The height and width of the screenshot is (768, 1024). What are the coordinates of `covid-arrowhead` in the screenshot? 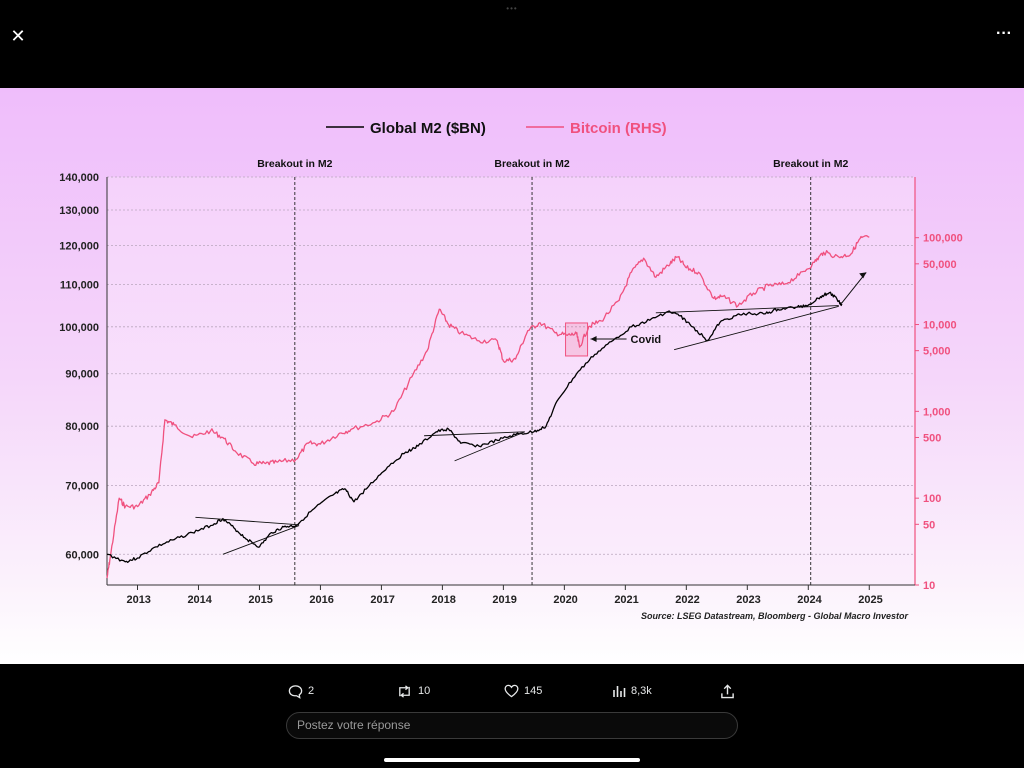 It's located at (593, 338).